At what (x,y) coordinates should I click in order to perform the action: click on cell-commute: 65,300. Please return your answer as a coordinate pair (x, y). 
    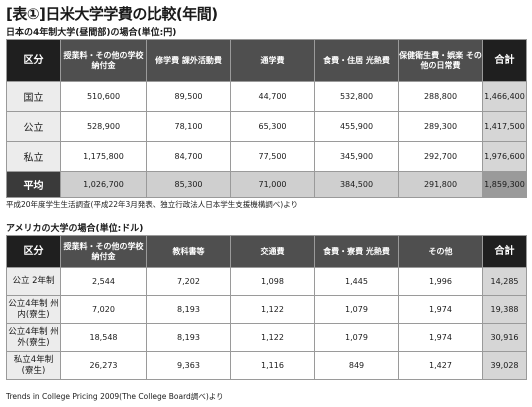
    Looking at the image, I should click on (272, 126).